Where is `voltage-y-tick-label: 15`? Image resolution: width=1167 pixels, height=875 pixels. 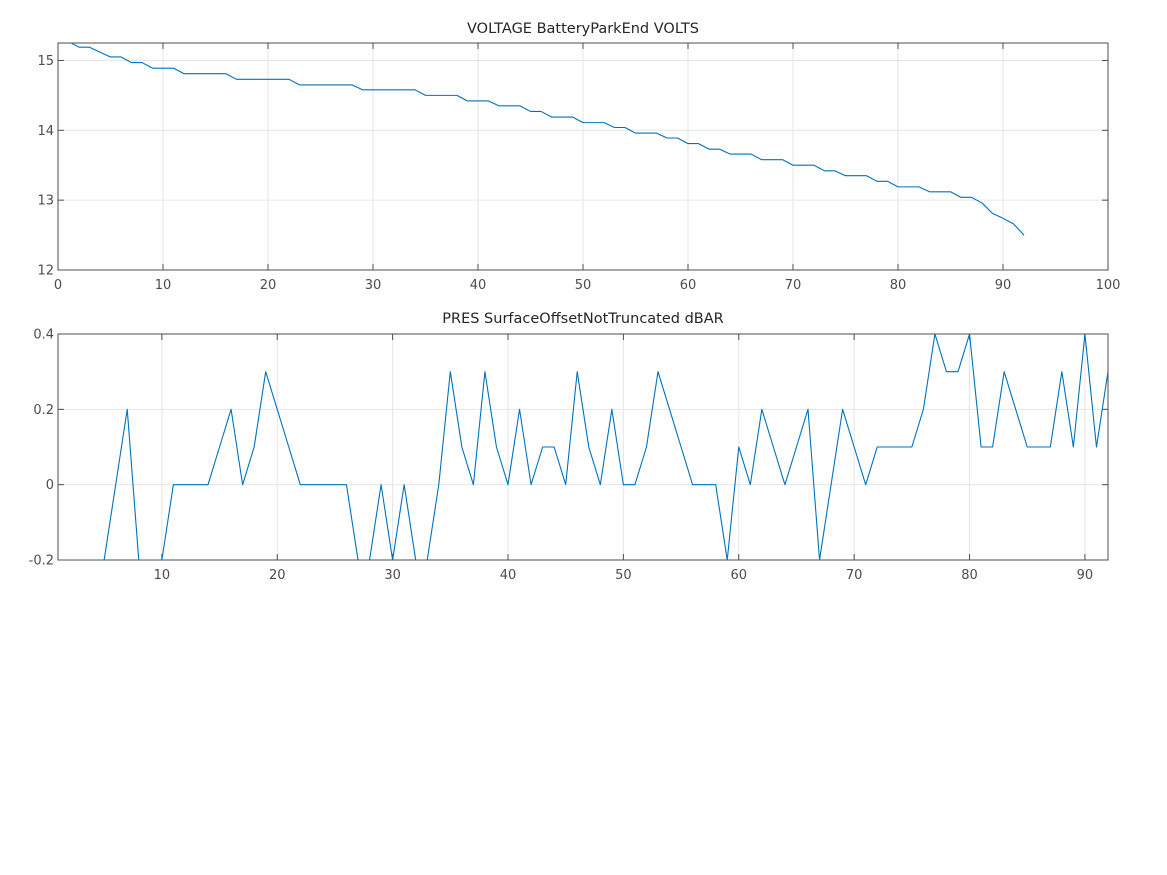 voltage-y-tick-label: 15 is located at coordinates (45, 61).